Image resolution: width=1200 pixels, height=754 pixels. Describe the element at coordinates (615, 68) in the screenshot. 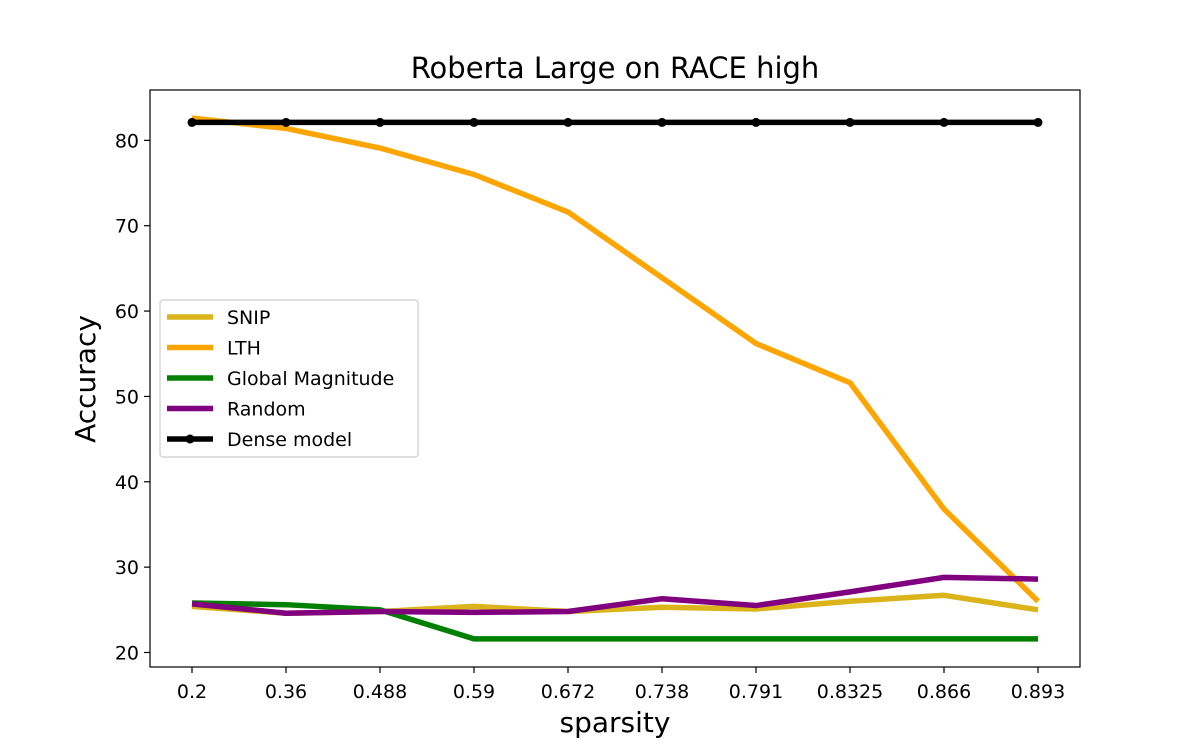

I see `chart-title: Roberta Large on RACE high` at that location.